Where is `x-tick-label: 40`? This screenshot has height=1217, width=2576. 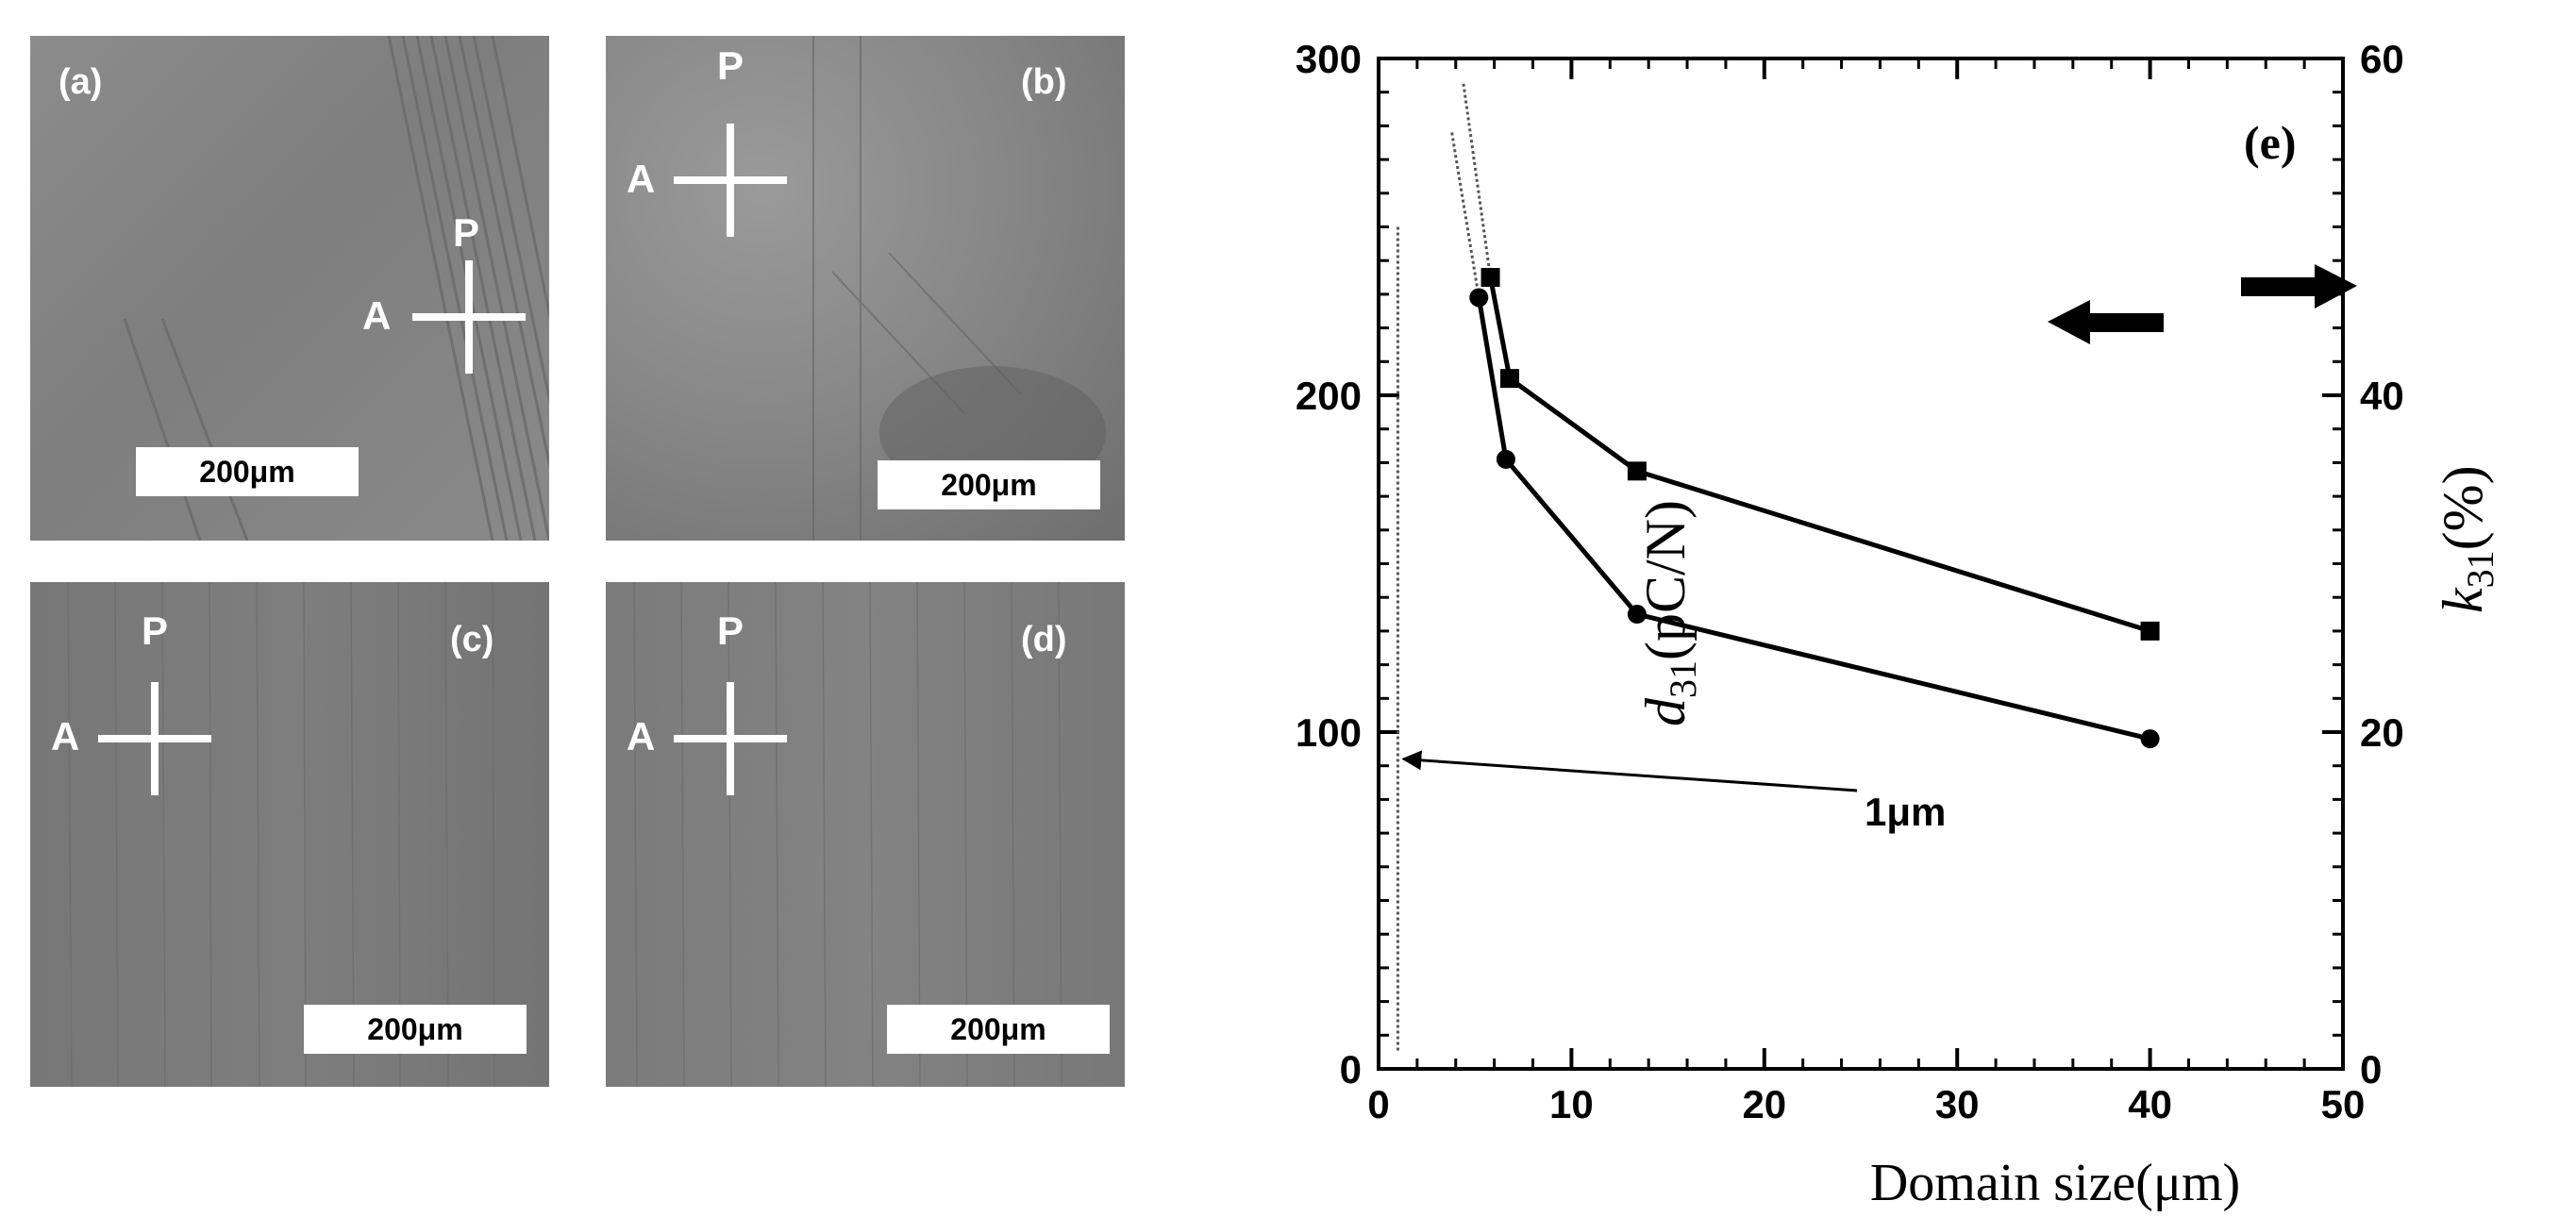
x-tick-label: 40 is located at coordinates (2150, 1104).